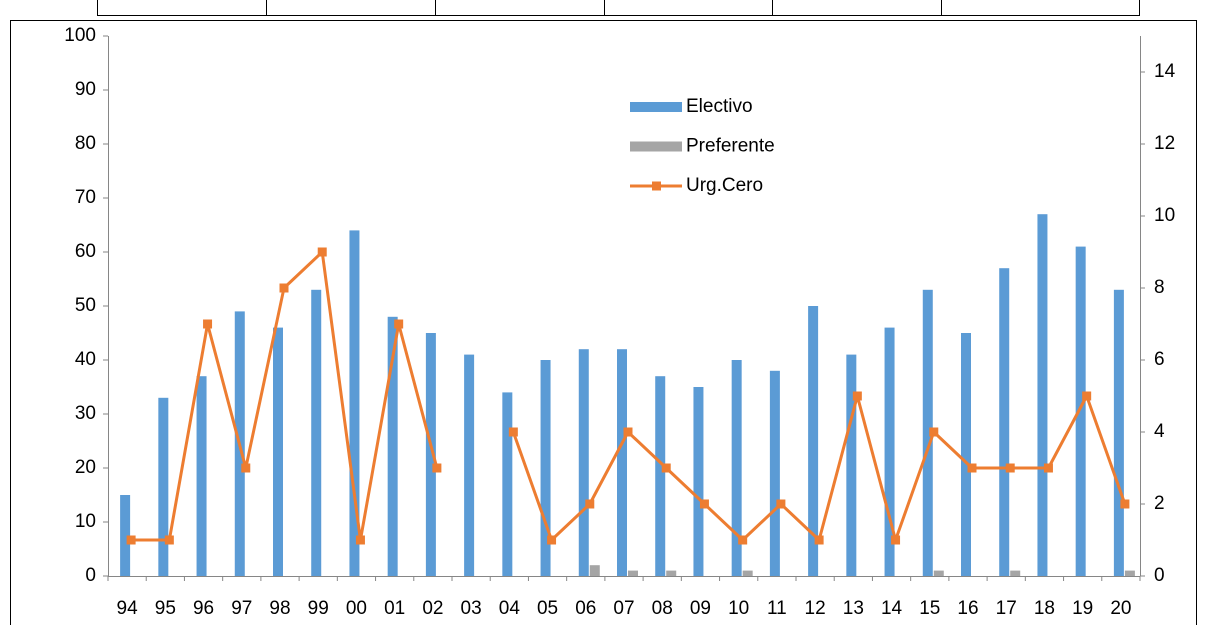  Describe the element at coordinates (1165, 71) in the screenshot. I see `y2-tick-label: 14` at that location.